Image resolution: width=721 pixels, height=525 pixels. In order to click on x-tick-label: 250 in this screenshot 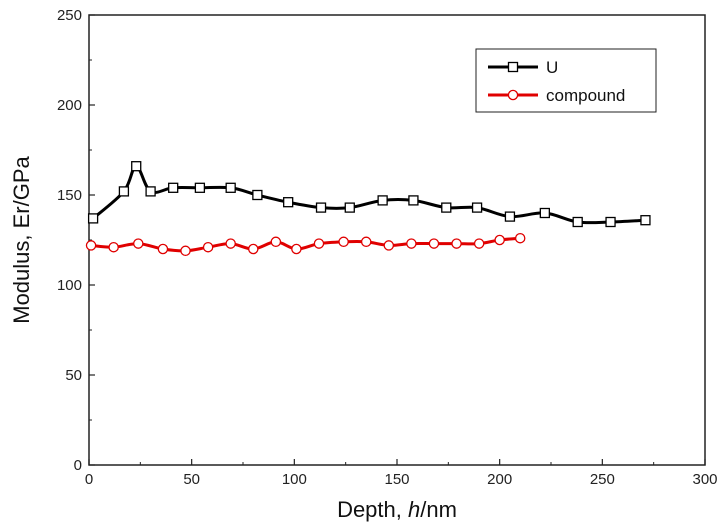, I will do `click(602, 479)`.